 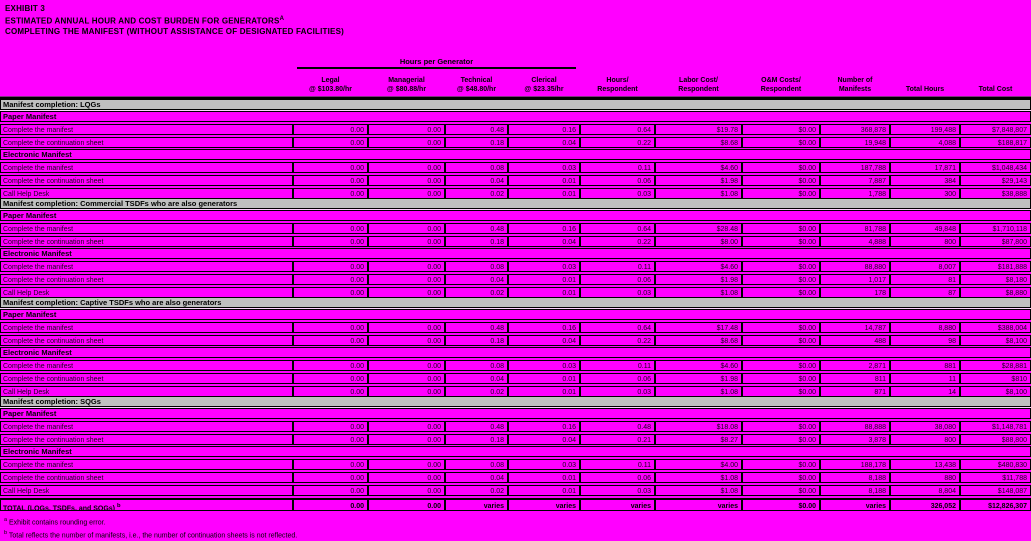 I want to click on column-header-line2: @ $103.80/hr, so click(x=330, y=89).